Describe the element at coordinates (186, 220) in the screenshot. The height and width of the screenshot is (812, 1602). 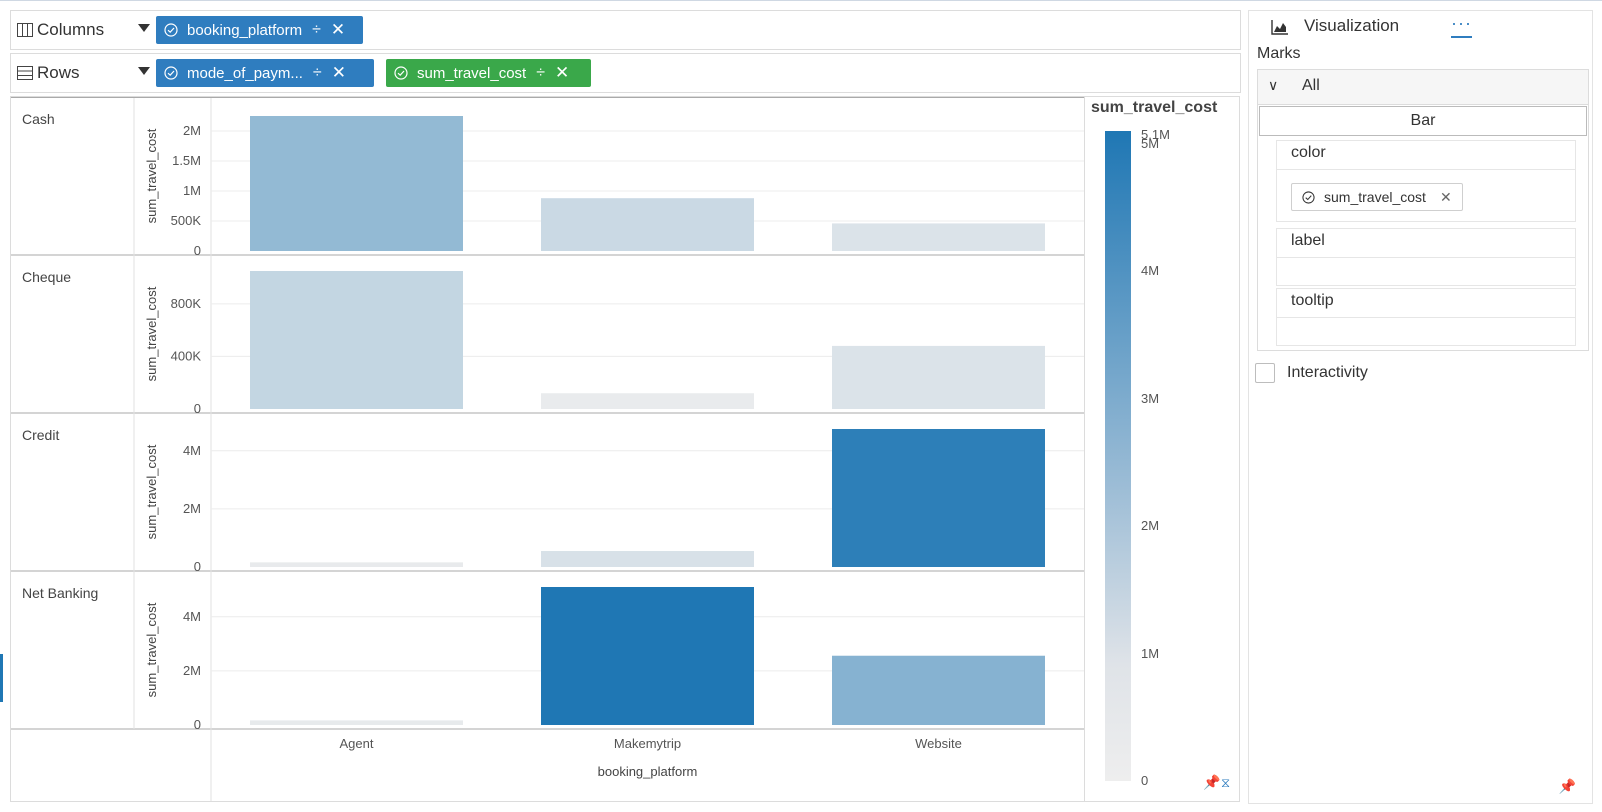
I see `y-tick-label: 500K` at that location.